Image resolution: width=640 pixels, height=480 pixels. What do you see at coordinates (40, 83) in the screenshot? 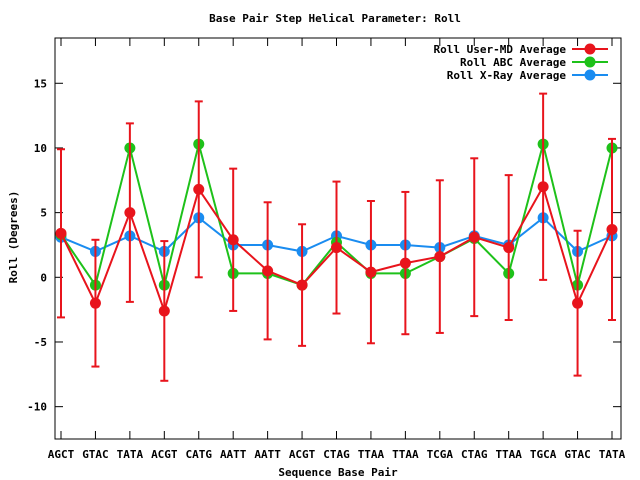
I see `y-tick-label: 15` at bounding box center [40, 83].